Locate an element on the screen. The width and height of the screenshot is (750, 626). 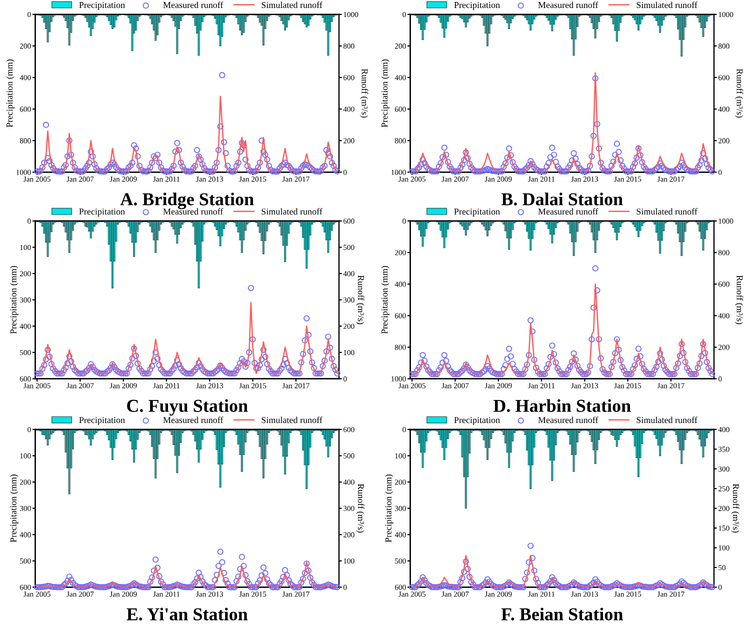
text: B. Dalai Station is located at coordinates (562, 199).